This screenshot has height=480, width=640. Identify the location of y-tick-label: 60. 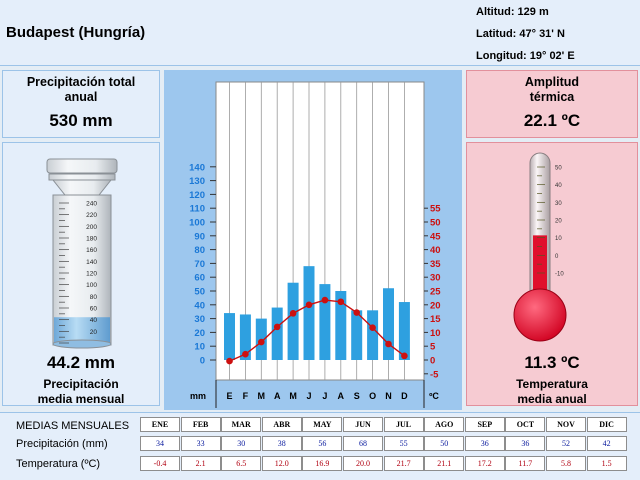
(199, 278).